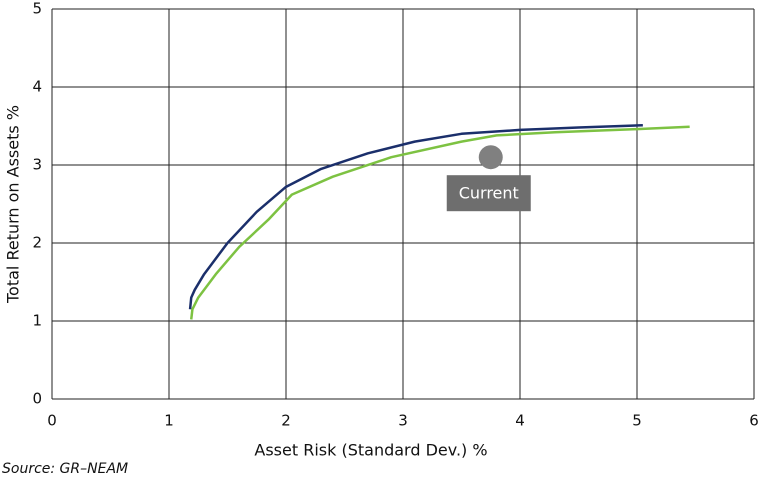  Describe the element at coordinates (37, 399) in the screenshot. I see `y-tick-label: 0` at that location.